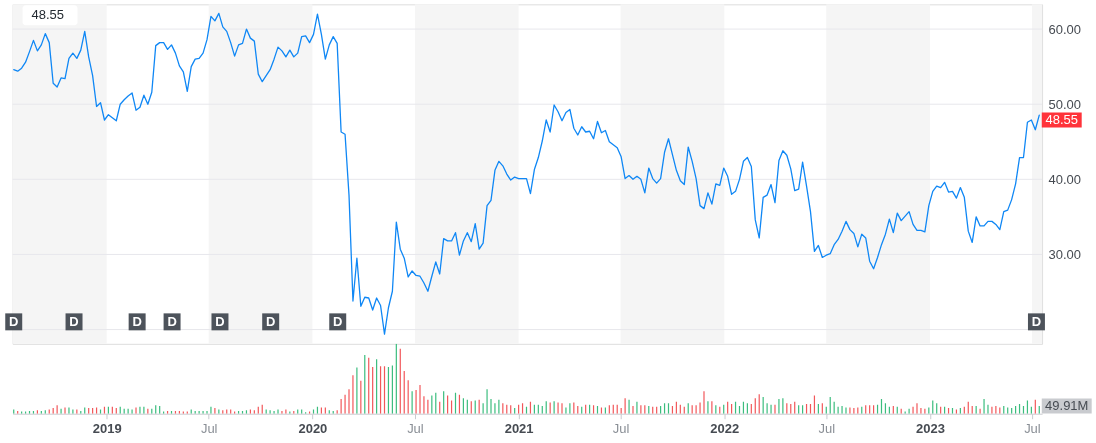 This screenshot has height=443, width=1096. Describe the element at coordinates (725, 429) in the screenshot. I see `x-tick-label: 2022` at that location.